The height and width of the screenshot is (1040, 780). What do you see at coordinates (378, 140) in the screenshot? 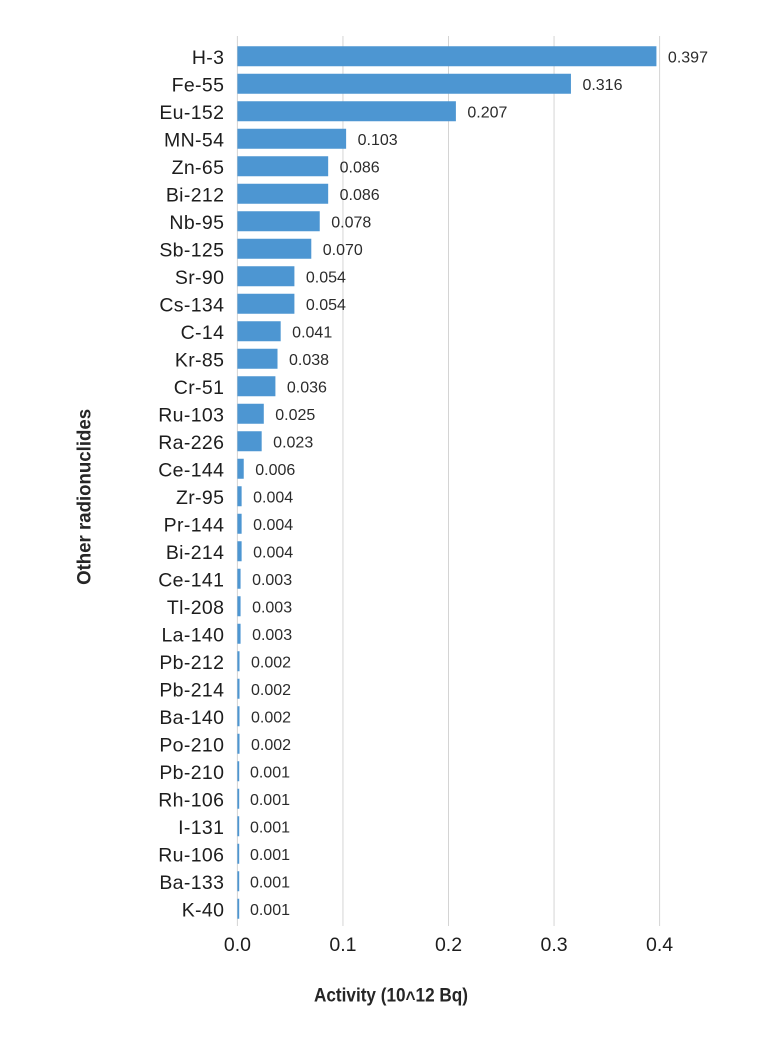
I see `svg-text: 0.103` at bounding box center [378, 140].